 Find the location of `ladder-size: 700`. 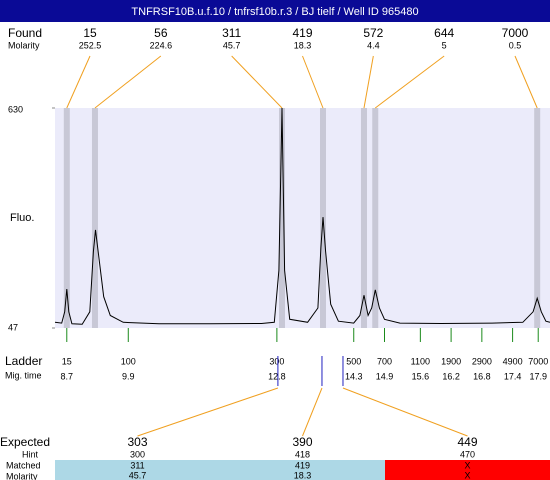

ladder-size: 700 is located at coordinates (384, 361).